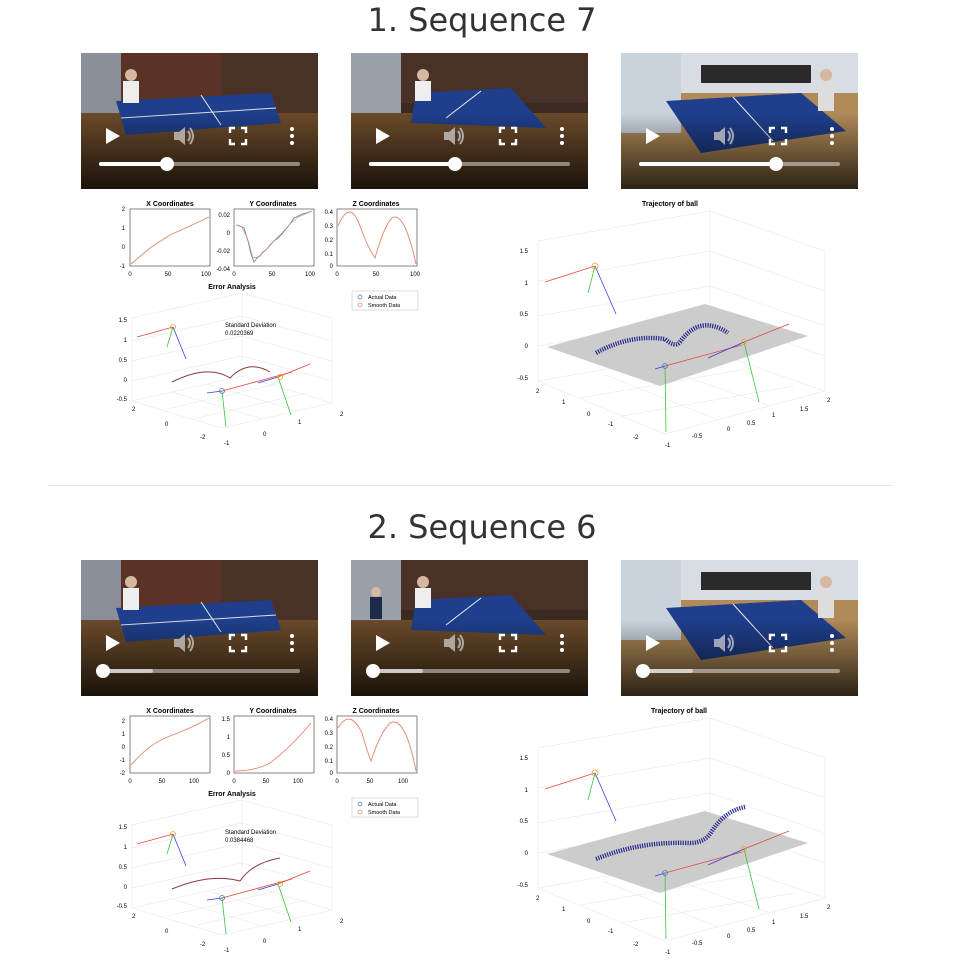 The width and height of the screenshot is (964, 977). Describe the element at coordinates (272, 711) in the screenshot. I see `chart-title: Y Coordinates` at that location.